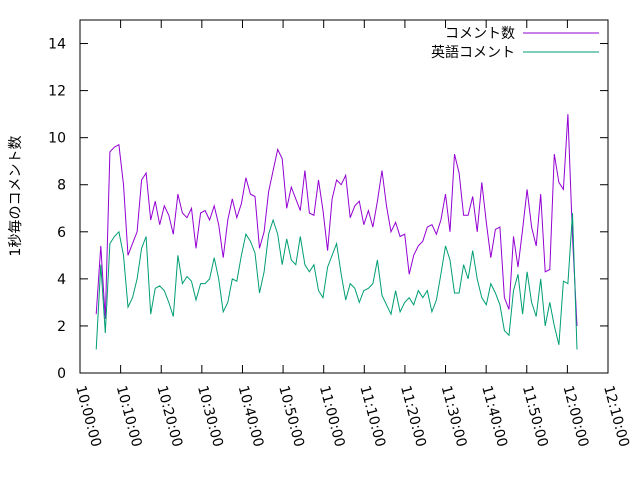  What do you see at coordinates (57, 92) in the screenshot?
I see `y-tick-label: 12` at bounding box center [57, 92].